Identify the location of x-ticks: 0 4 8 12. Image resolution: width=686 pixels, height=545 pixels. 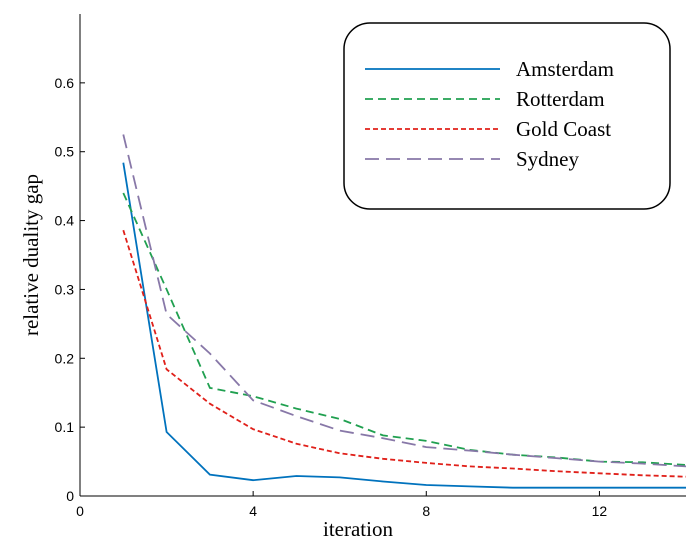
(341, 505).